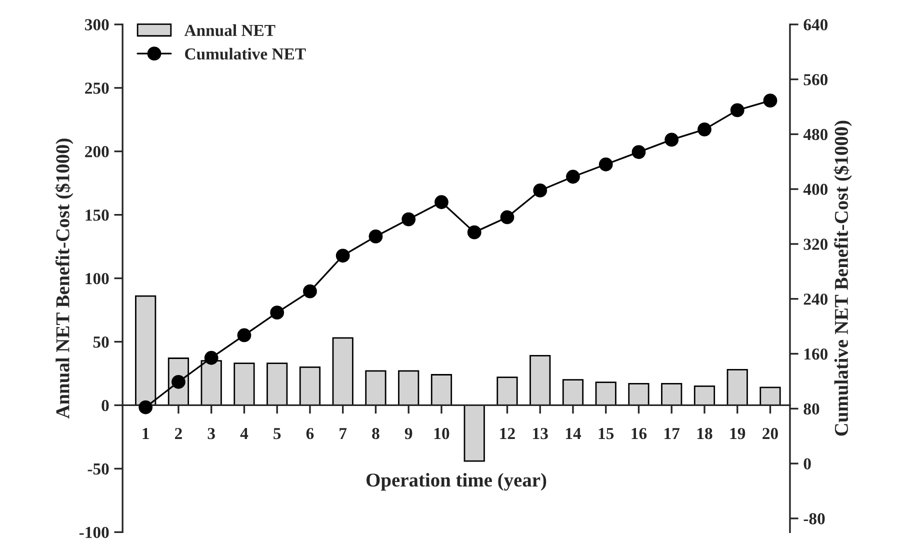  What do you see at coordinates (507, 433) in the screenshot?
I see `x-tick-label: 12` at bounding box center [507, 433].